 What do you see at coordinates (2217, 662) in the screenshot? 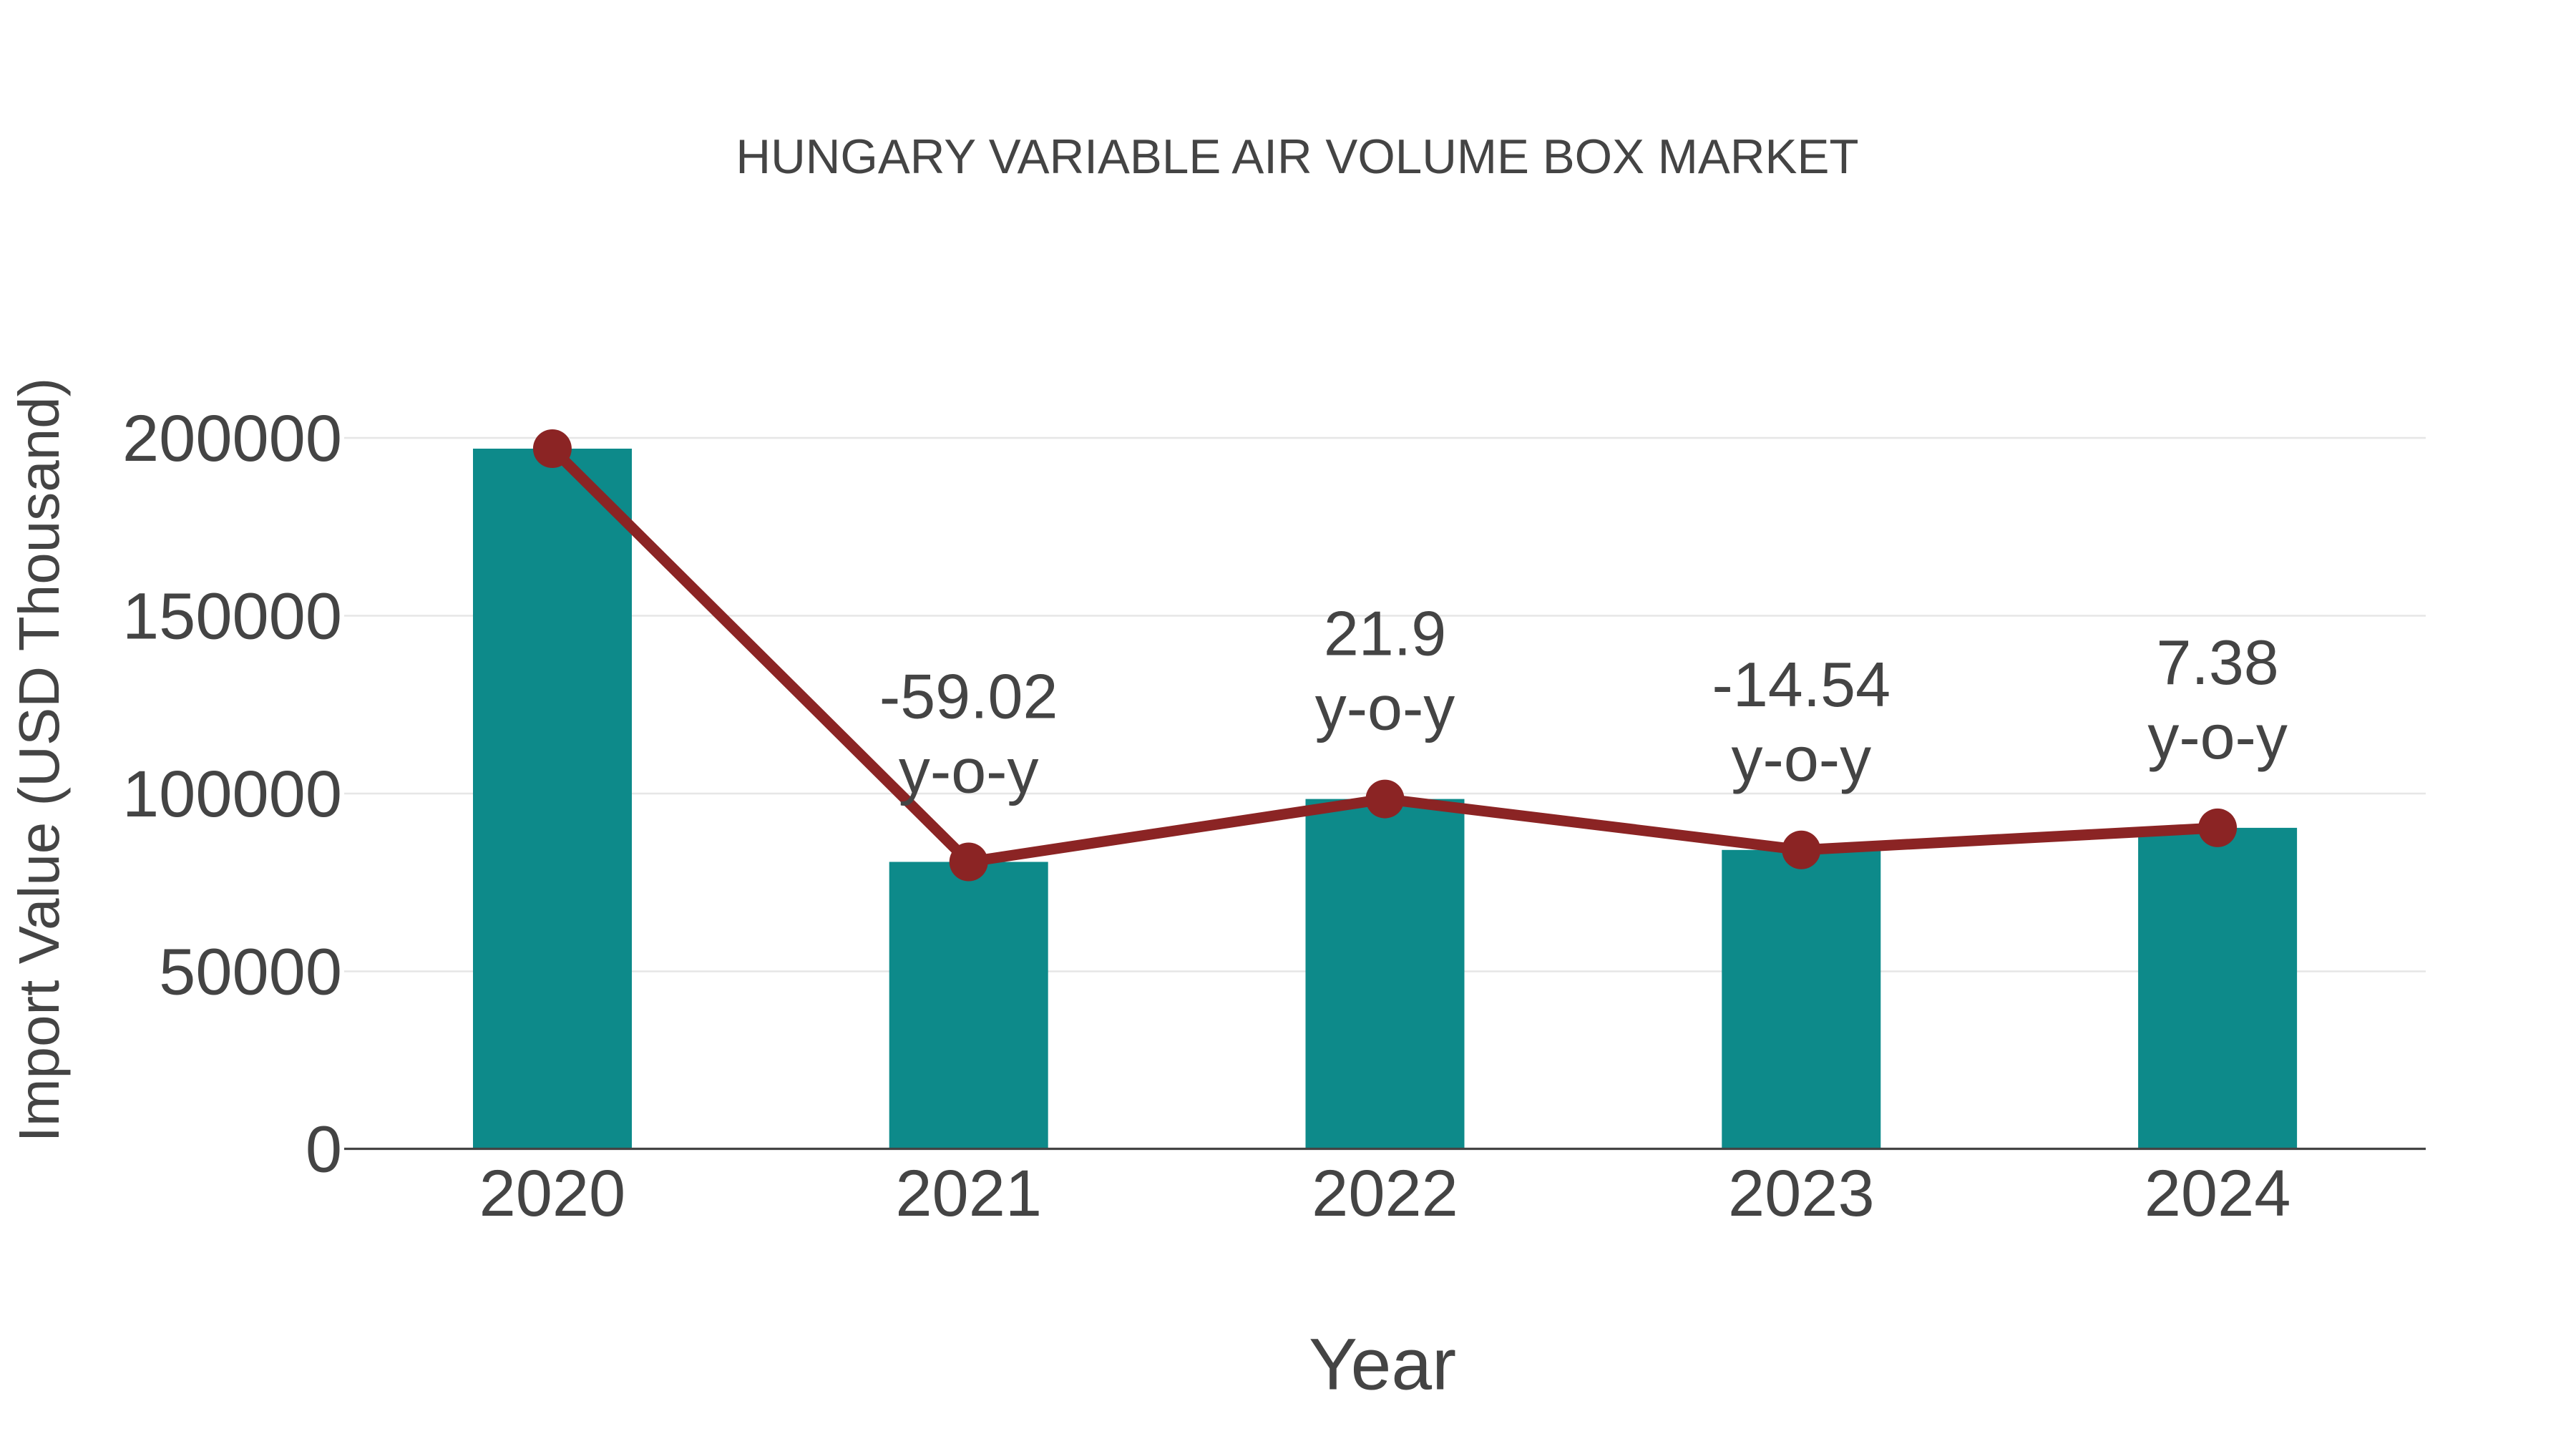
I see `svg-text: 7.38` at bounding box center [2217, 662].